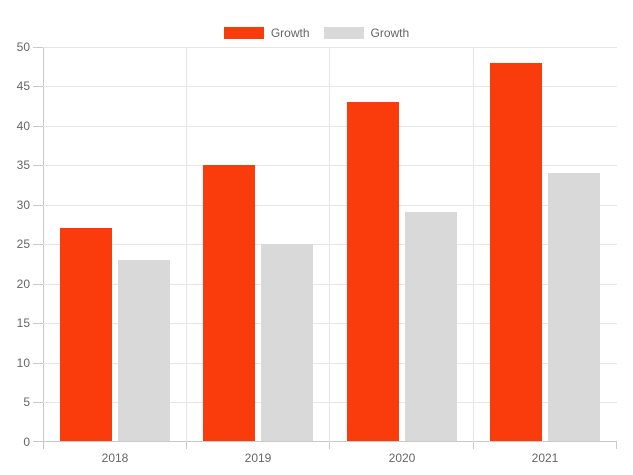 This screenshot has width=633, height=475. What do you see at coordinates (366, 33) in the screenshot?
I see `legend-item-2: Growth` at bounding box center [366, 33].